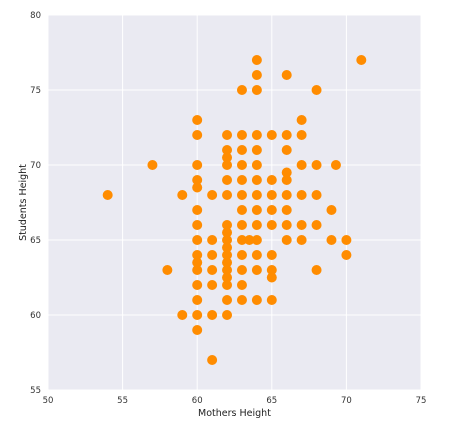  What do you see at coordinates (35, 166) in the screenshot?
I see `y-tick-label: 70` at bounding box center [35, 166].